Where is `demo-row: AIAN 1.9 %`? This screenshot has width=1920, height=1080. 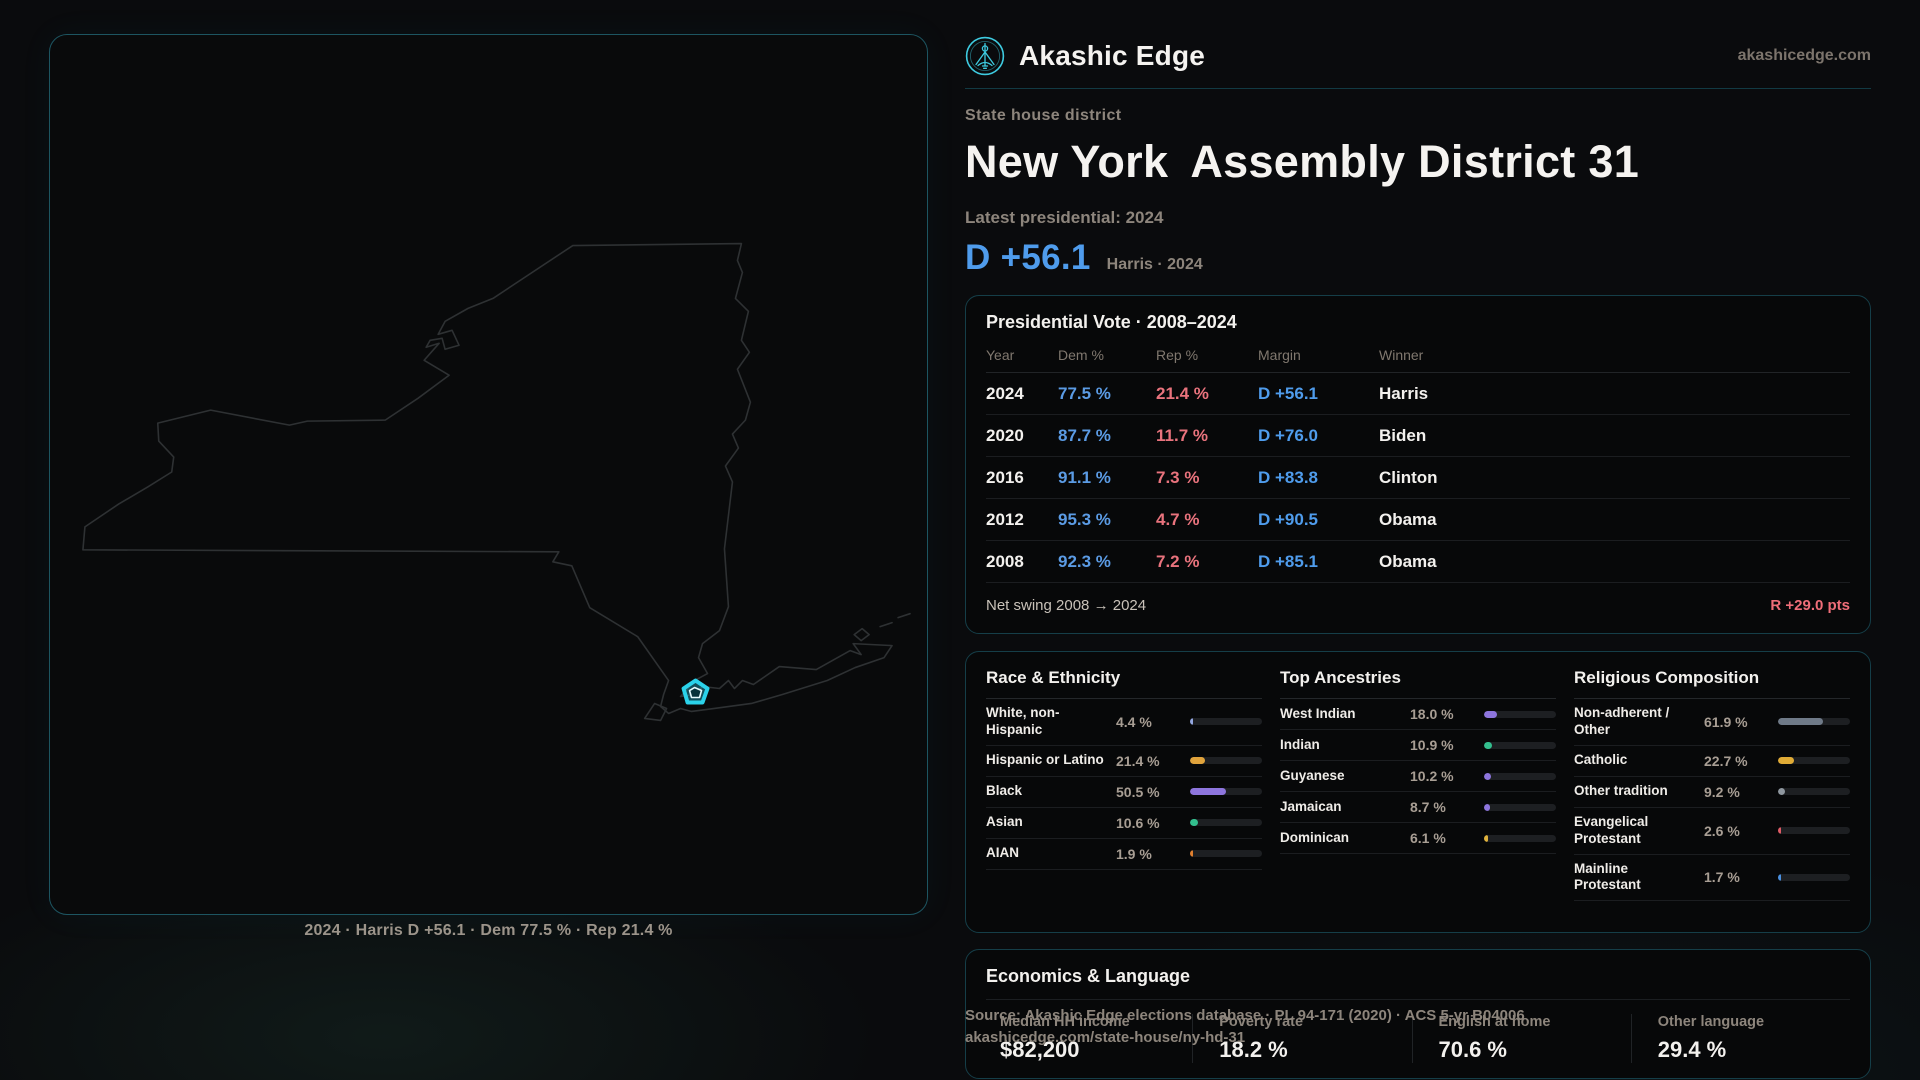
demo-row: AIAN 1.9 % is located at coordinates (1124, 854).